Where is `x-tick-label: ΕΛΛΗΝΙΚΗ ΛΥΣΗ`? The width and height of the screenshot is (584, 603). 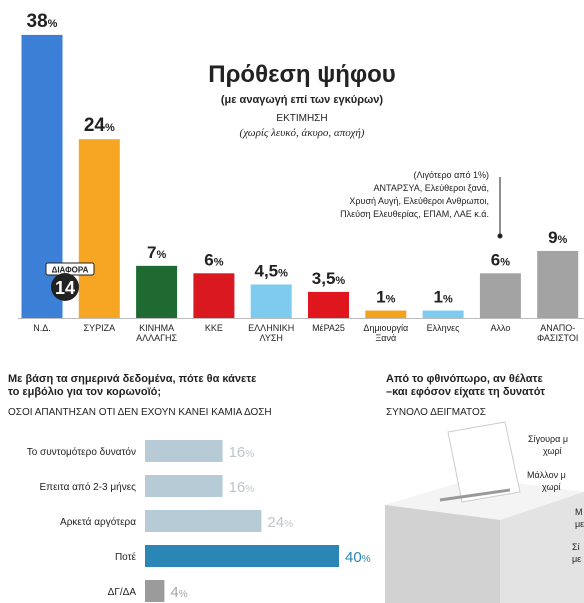
x-tick-label: ΕΛΛΗΝΙΚΗ ΛΥΣΗ is located at coordinates (271, 333).